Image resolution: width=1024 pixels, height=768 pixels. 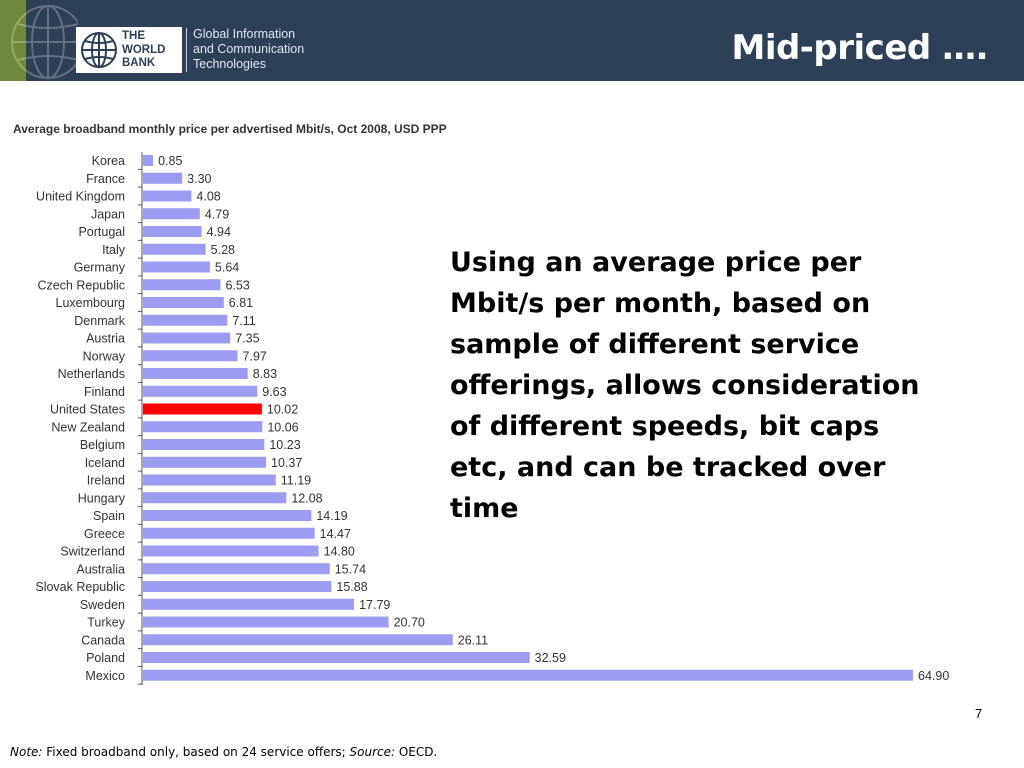 I want to click on value-label: 10.06, so click(x=282, y=427).